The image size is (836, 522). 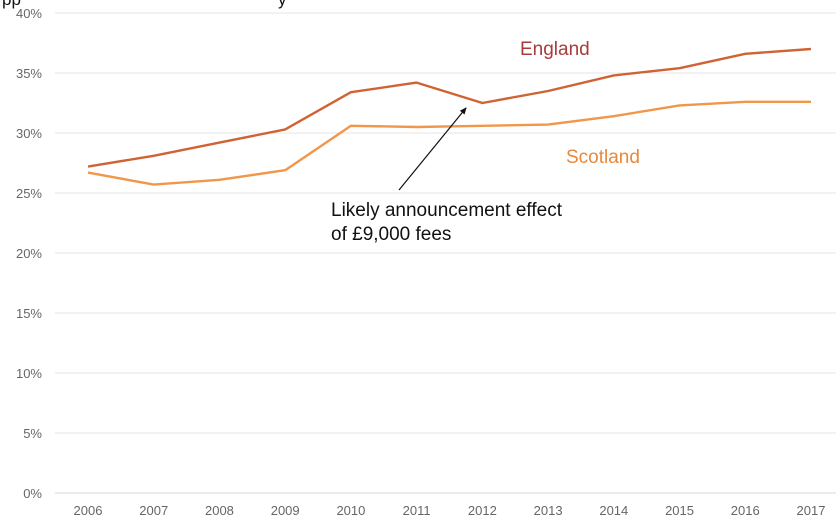 I want to click on x-tick-label: 2015, so click(x=679, y=510).